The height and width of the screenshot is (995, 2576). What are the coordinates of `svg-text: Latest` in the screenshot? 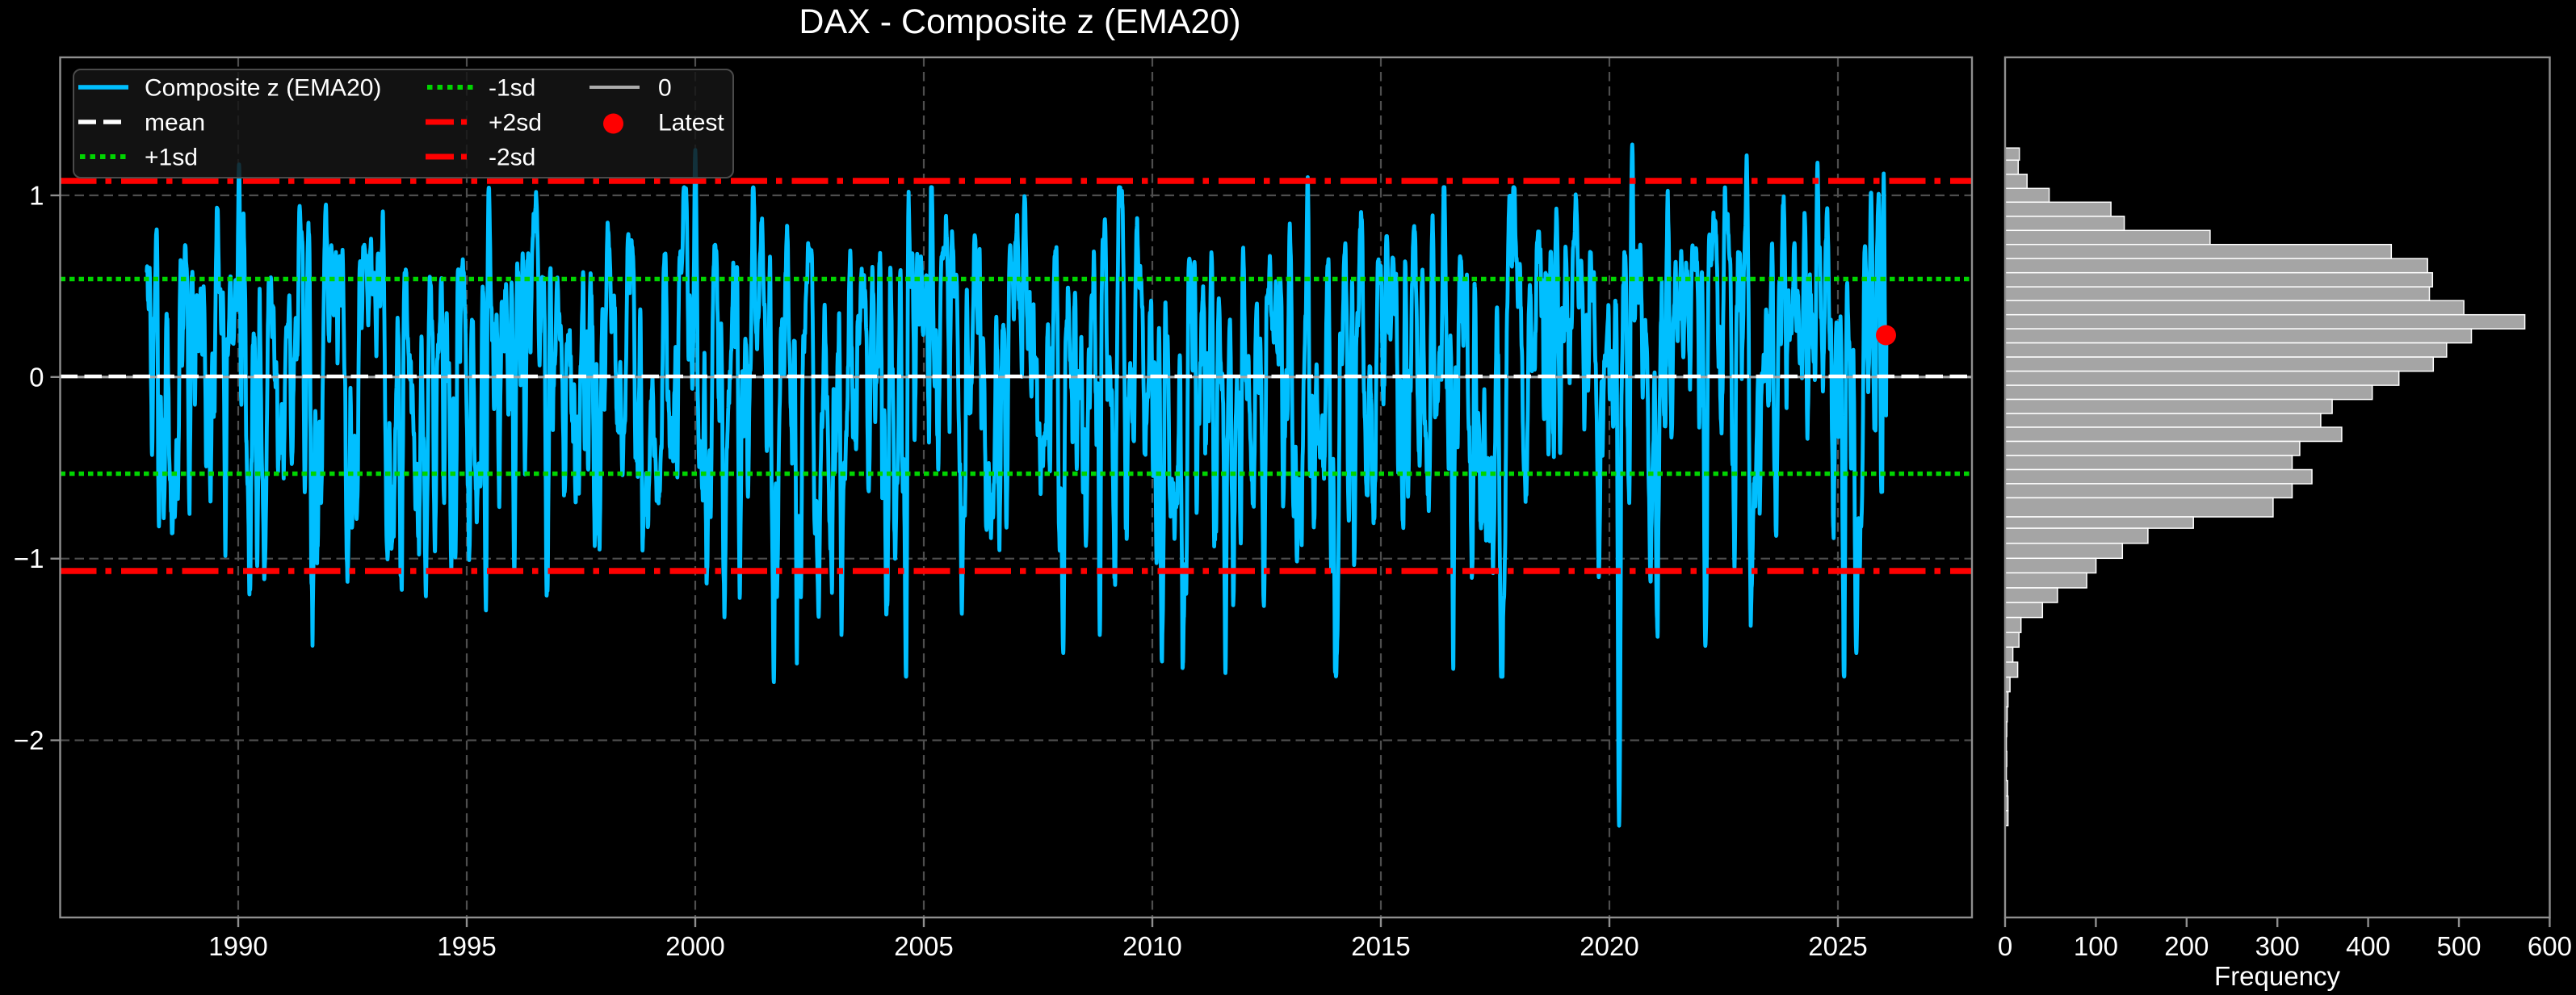 It's located at (691, 123).